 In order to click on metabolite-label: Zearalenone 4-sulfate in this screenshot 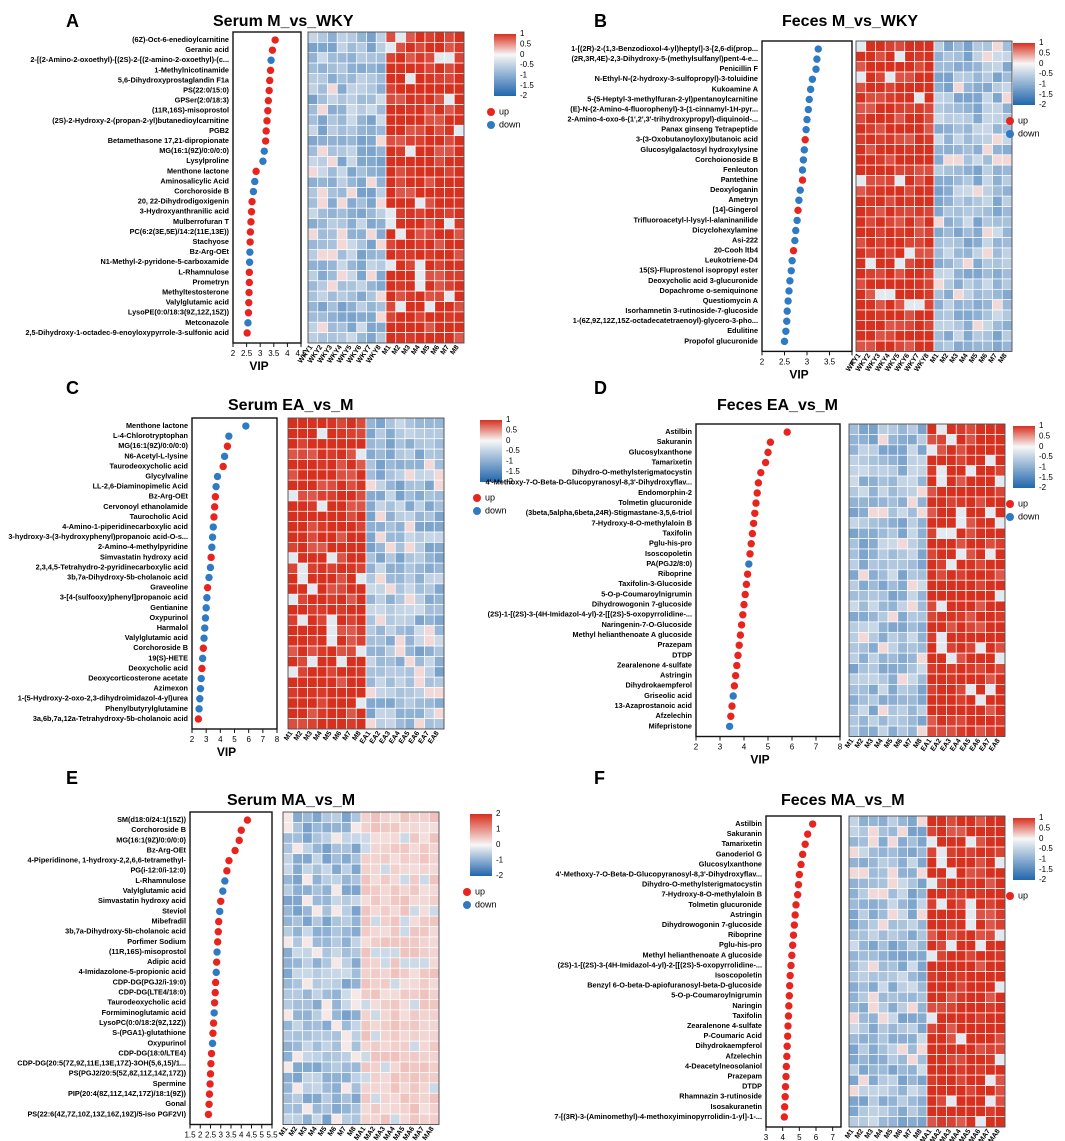, I will do `click(724, 1025)`.